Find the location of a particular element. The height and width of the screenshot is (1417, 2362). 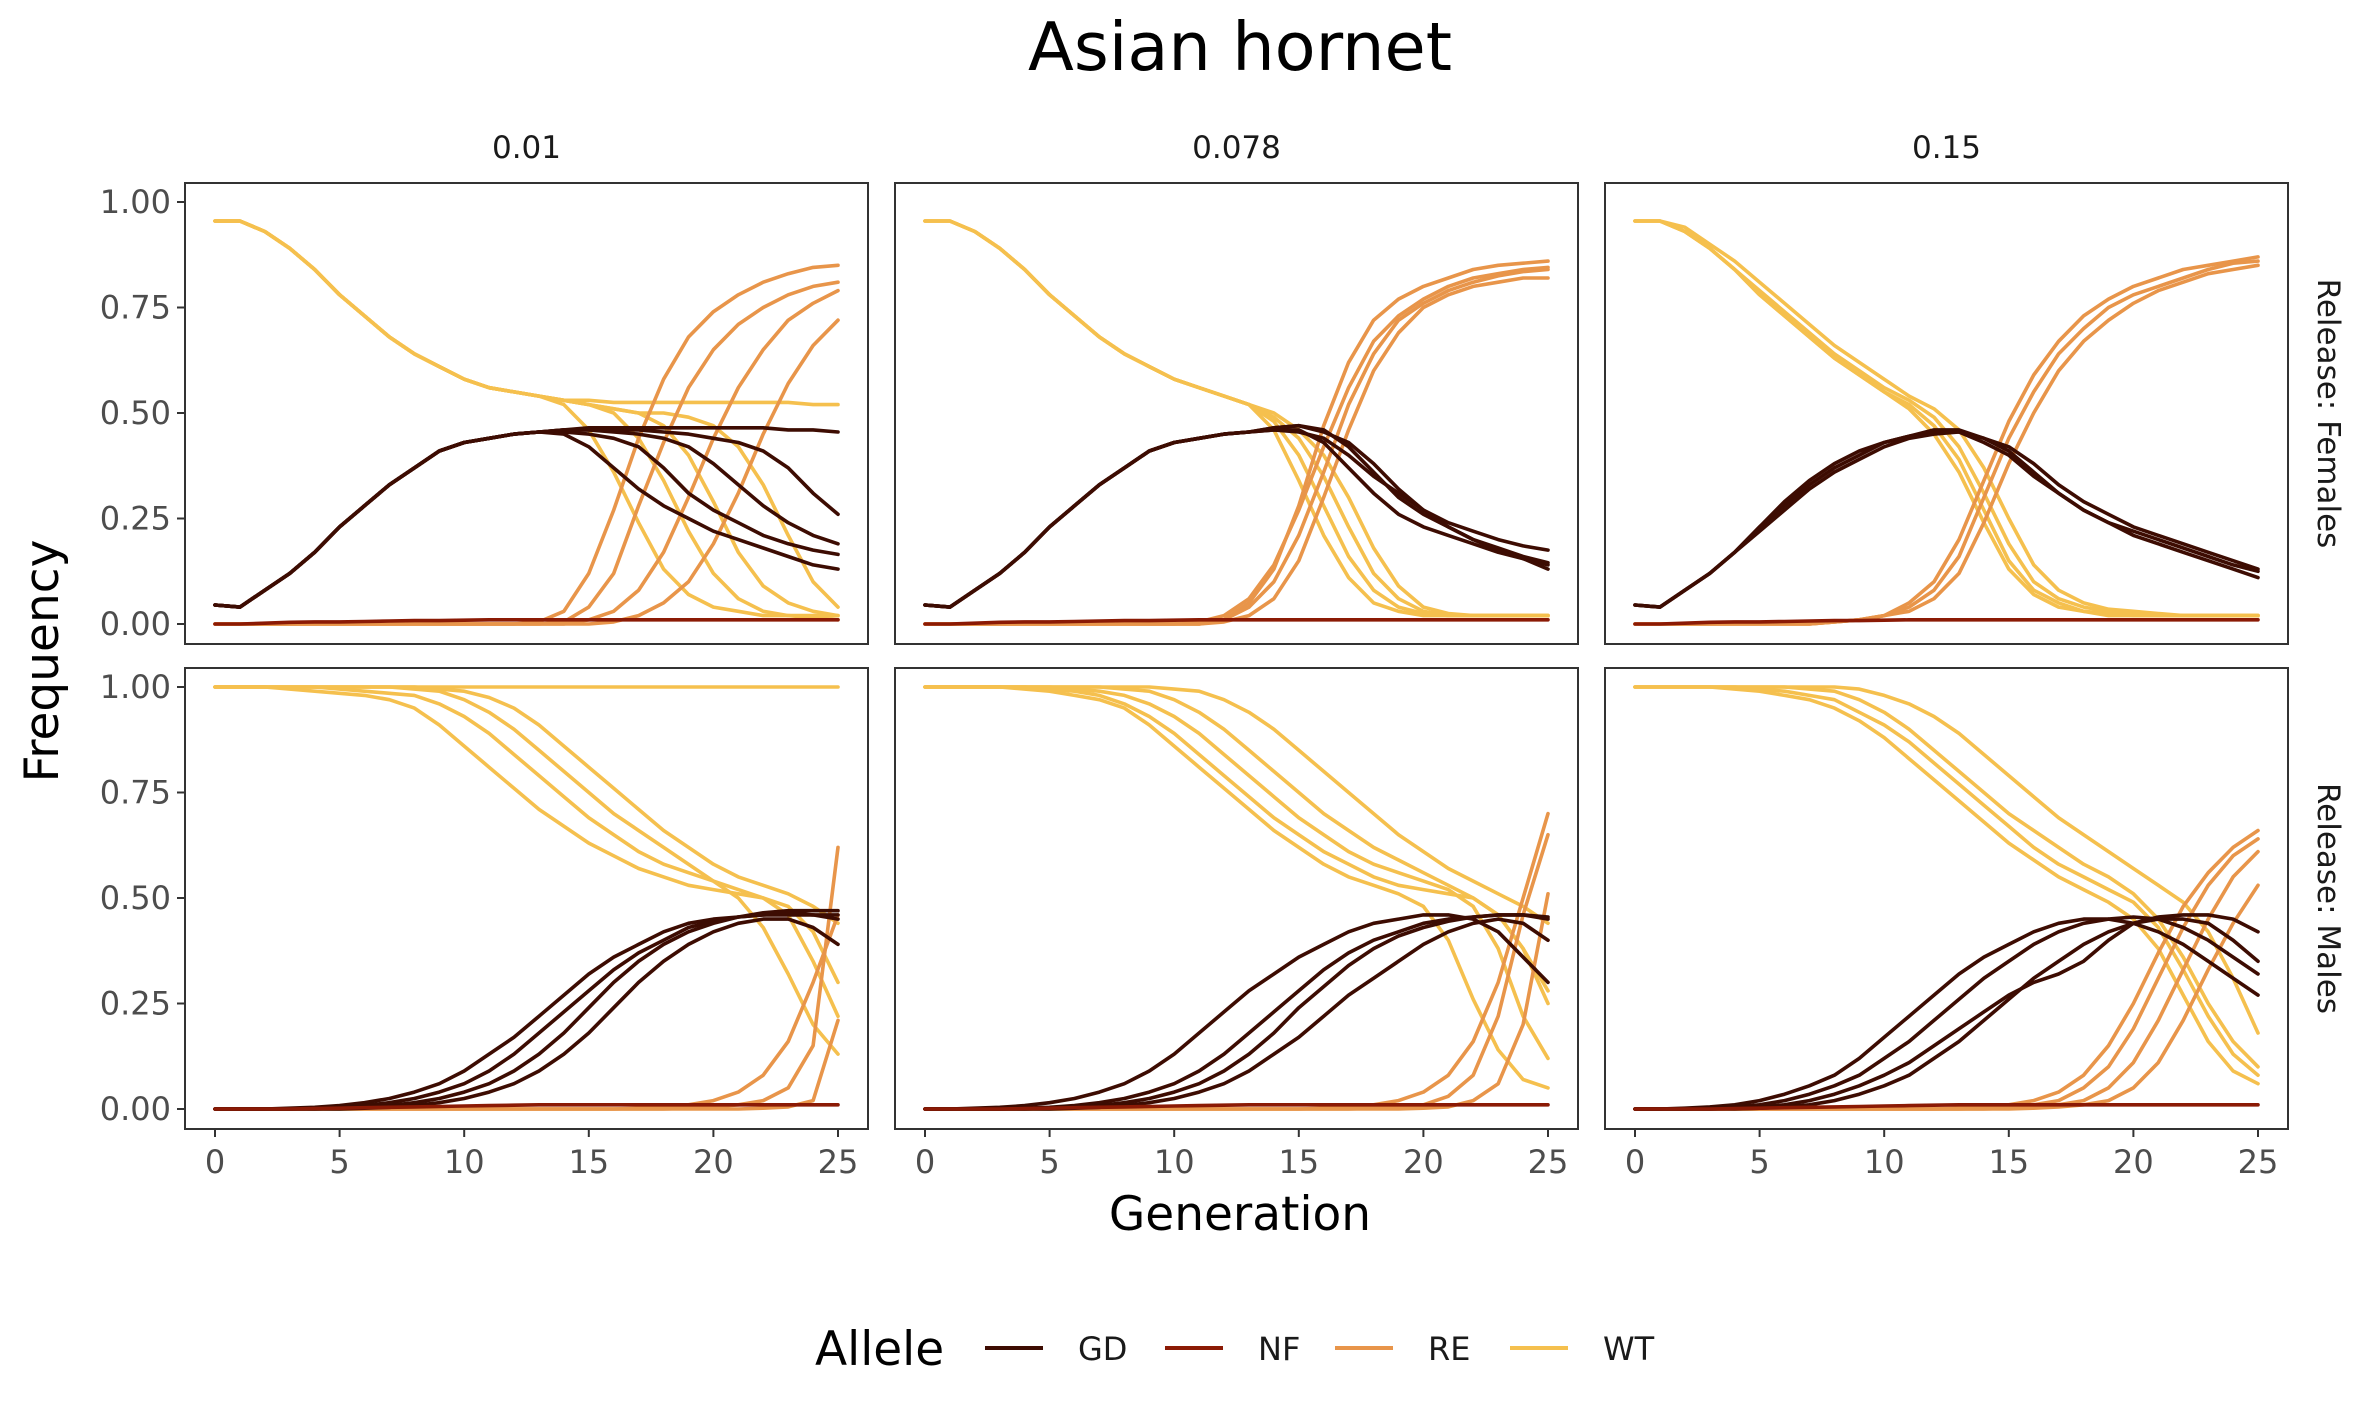

legend-item-wt: WT is located at coordinates (1582, 1349).